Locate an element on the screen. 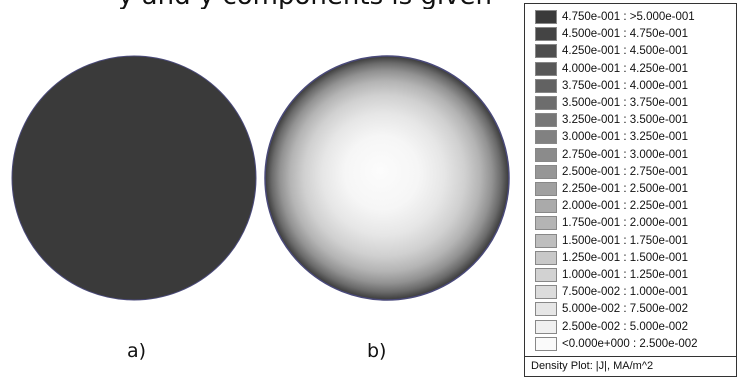  legend-item: 2.250e-001 : 2.500e-001 is located at coordinates (630, 189).